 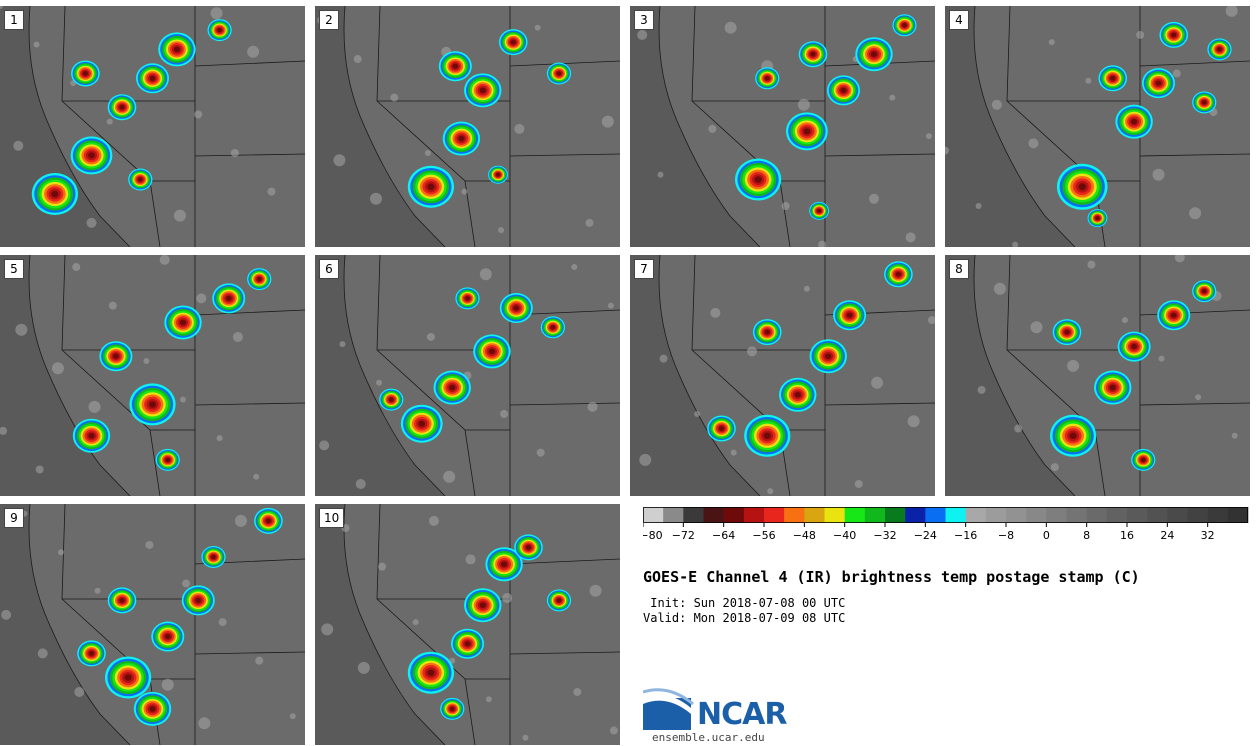 What do you see at coordinates (1006, 535) in the screenshot?
I see `colorbar-tick-label: −8` at bounding box center [1006, 535].